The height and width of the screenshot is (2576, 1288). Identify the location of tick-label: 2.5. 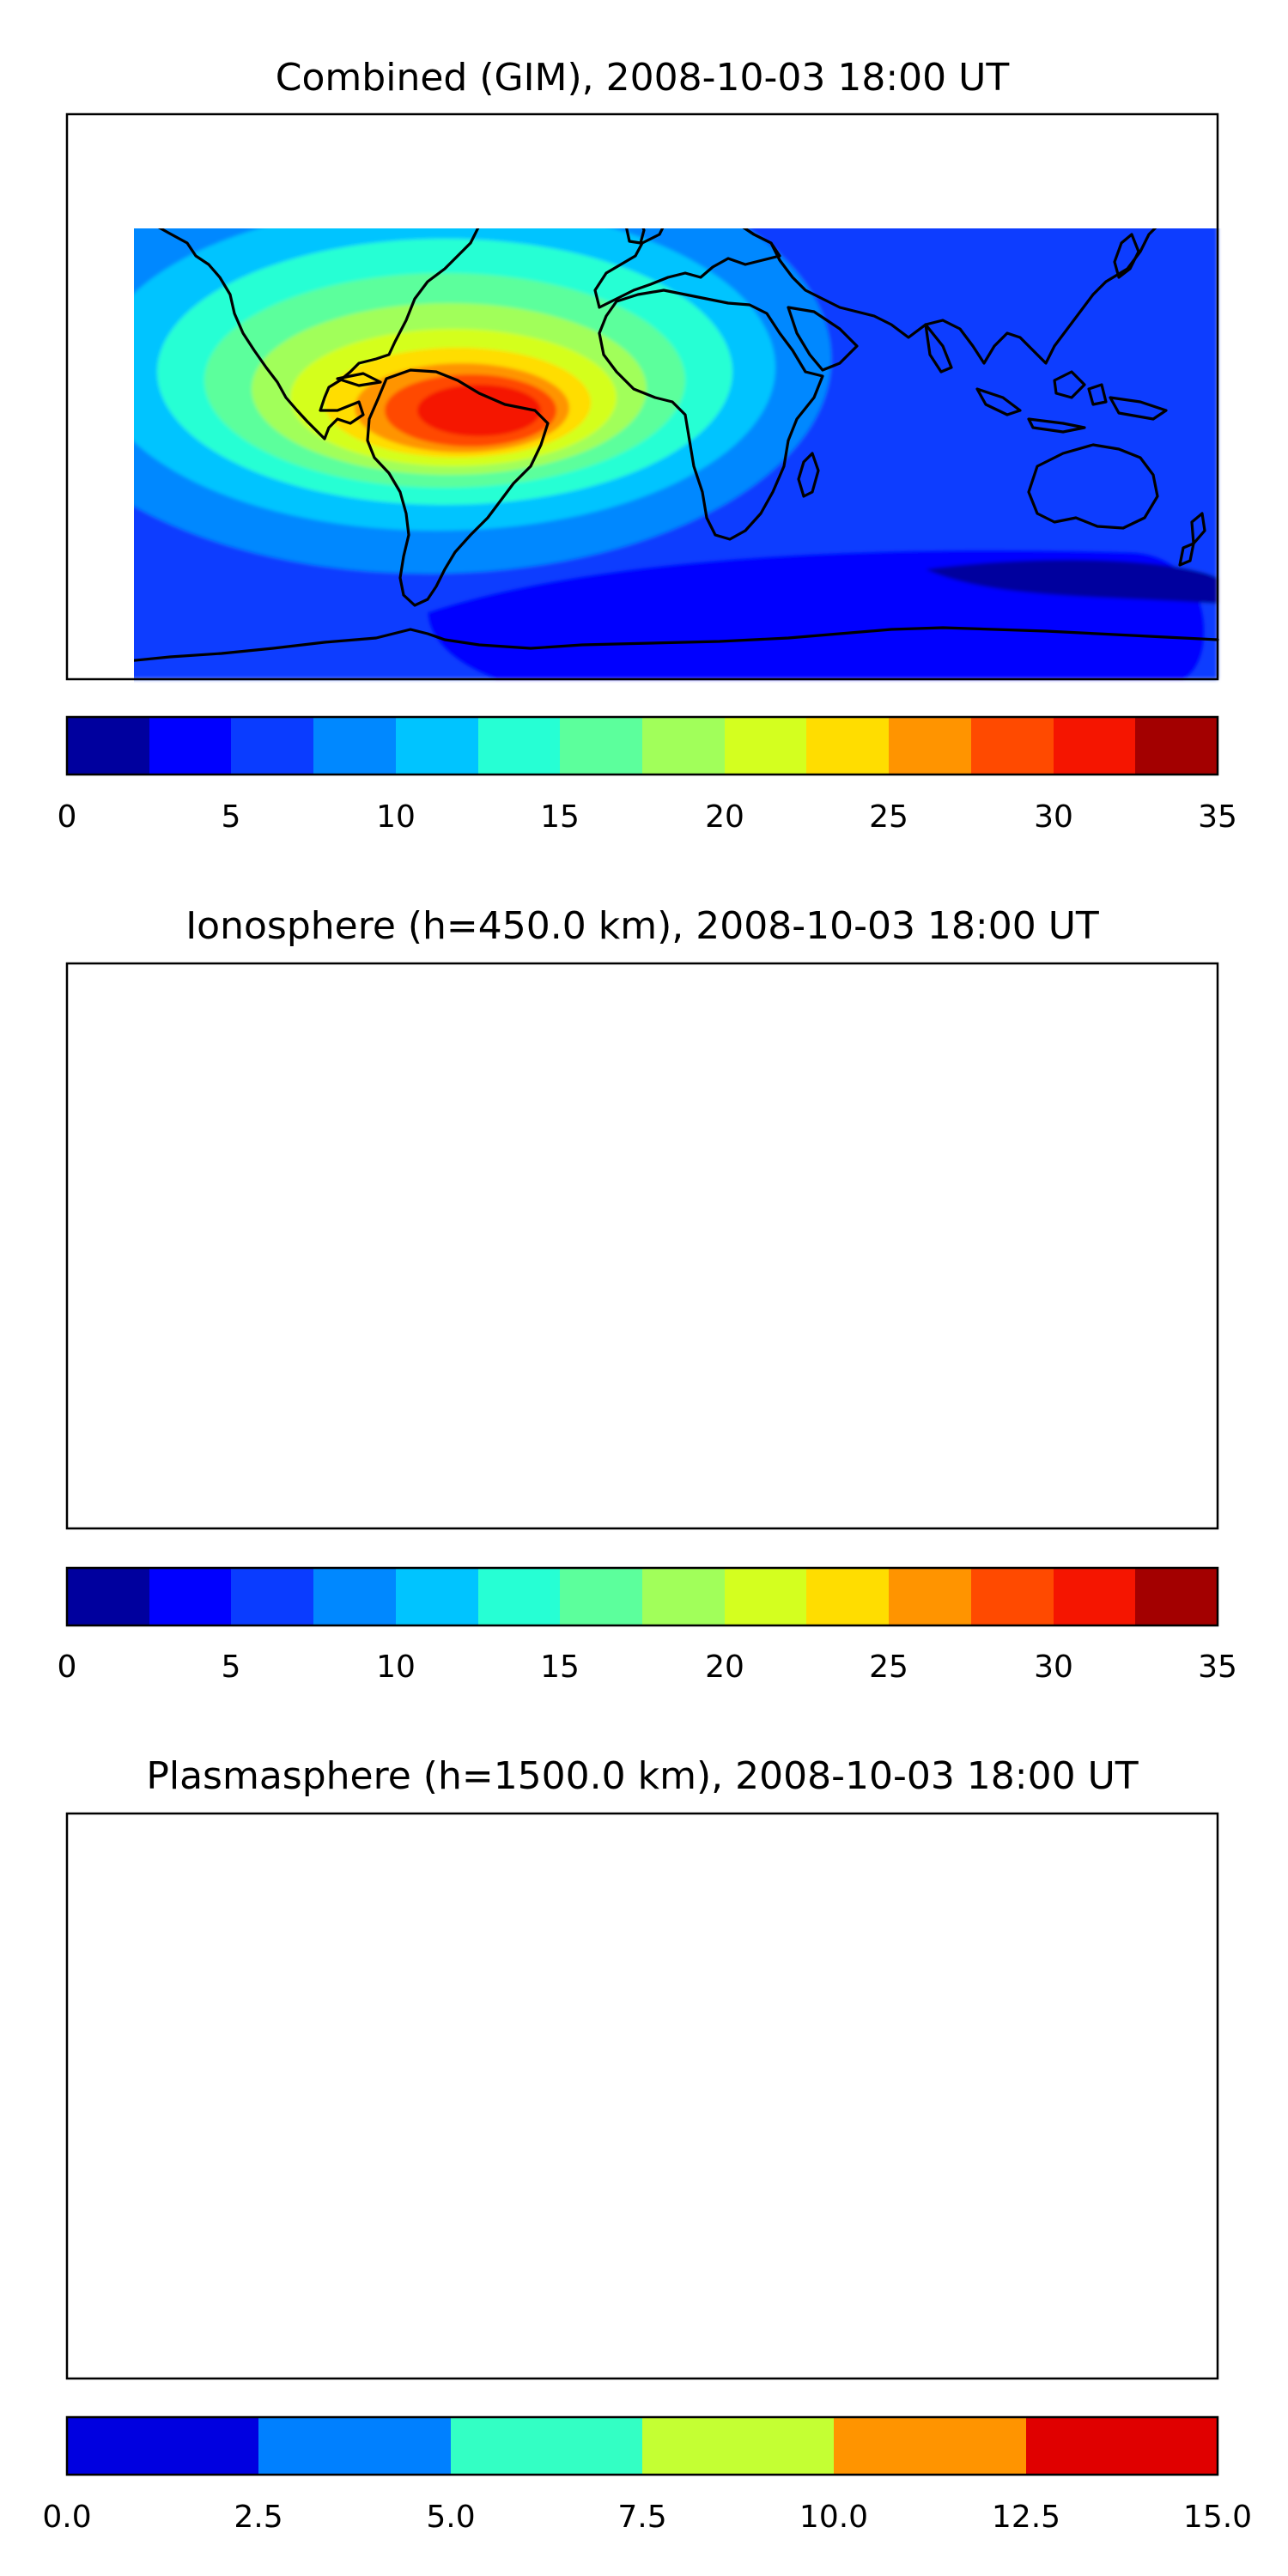
(258, 2517).